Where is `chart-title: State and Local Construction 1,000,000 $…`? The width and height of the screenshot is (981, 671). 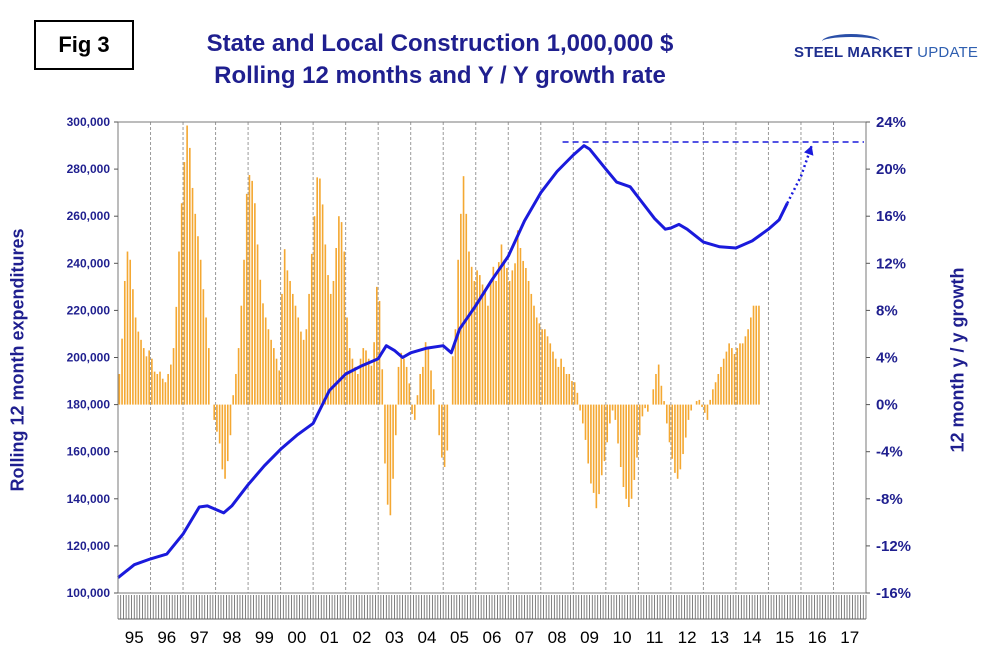
chart-title: State and Local Construction 1,000,000 $… is located at coordinates (440, 60).